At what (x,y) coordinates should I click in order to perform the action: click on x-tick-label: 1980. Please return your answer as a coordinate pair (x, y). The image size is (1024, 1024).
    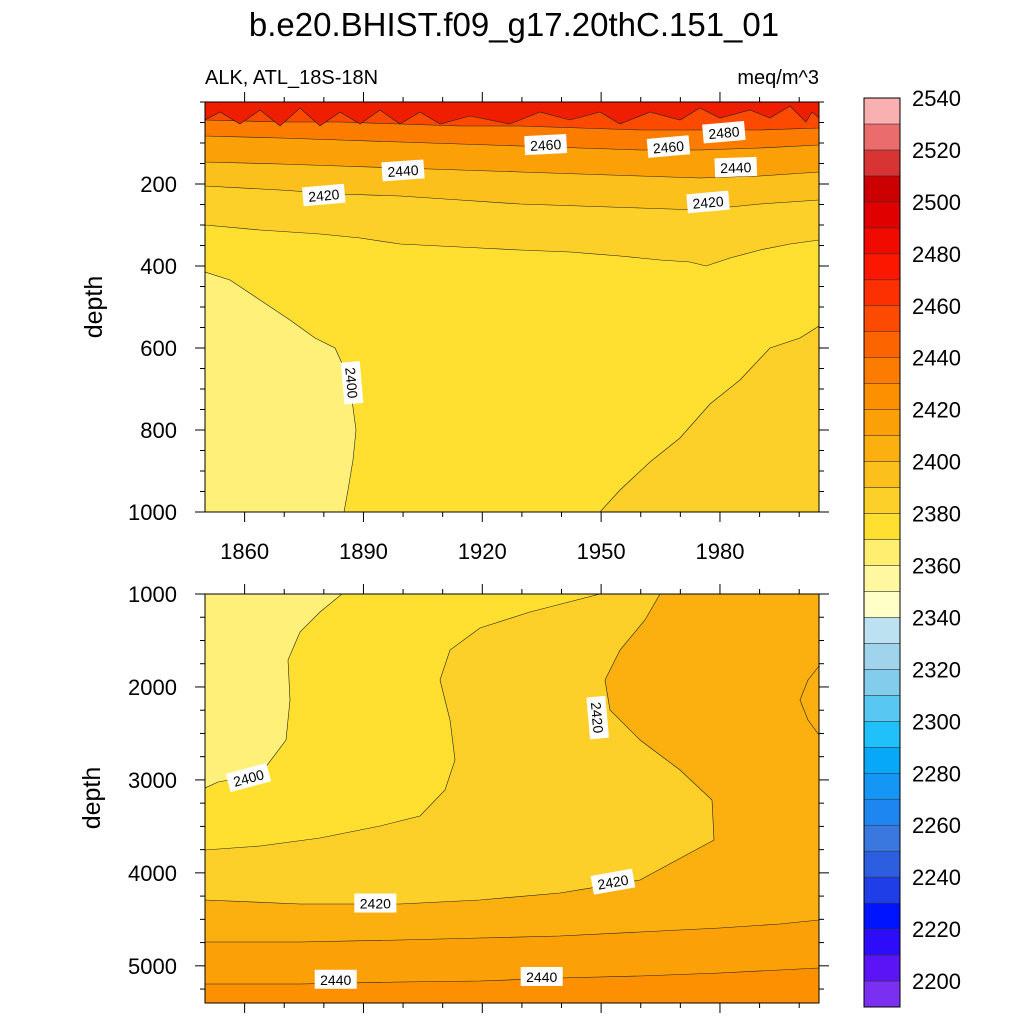
    Looking at the image, I should click on (719, 551).